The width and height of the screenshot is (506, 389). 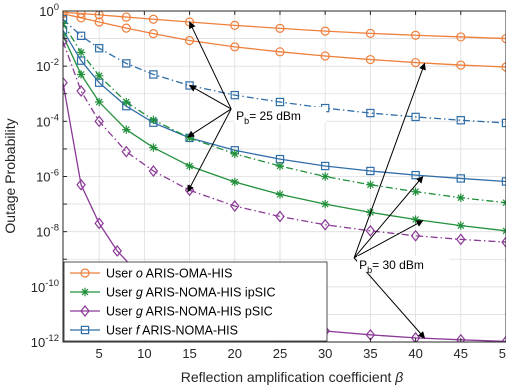 I want to click on y-tick-label: 10⁻⁴, so click(x=47, y=120).